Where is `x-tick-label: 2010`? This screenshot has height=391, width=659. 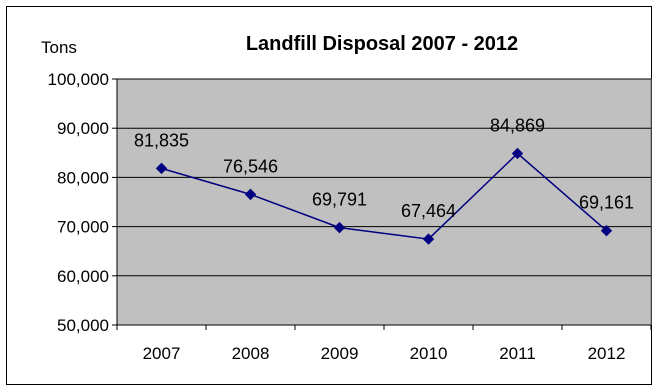 x-tick-label: 2010 is located at coordinates (429, 353).